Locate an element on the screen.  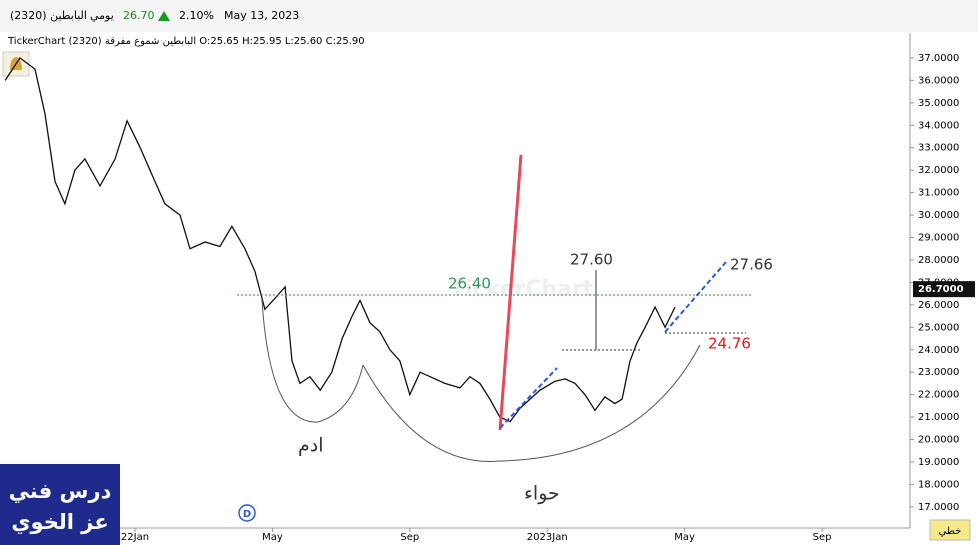
caption: عز الخوي is located at coordinates (59, 522).